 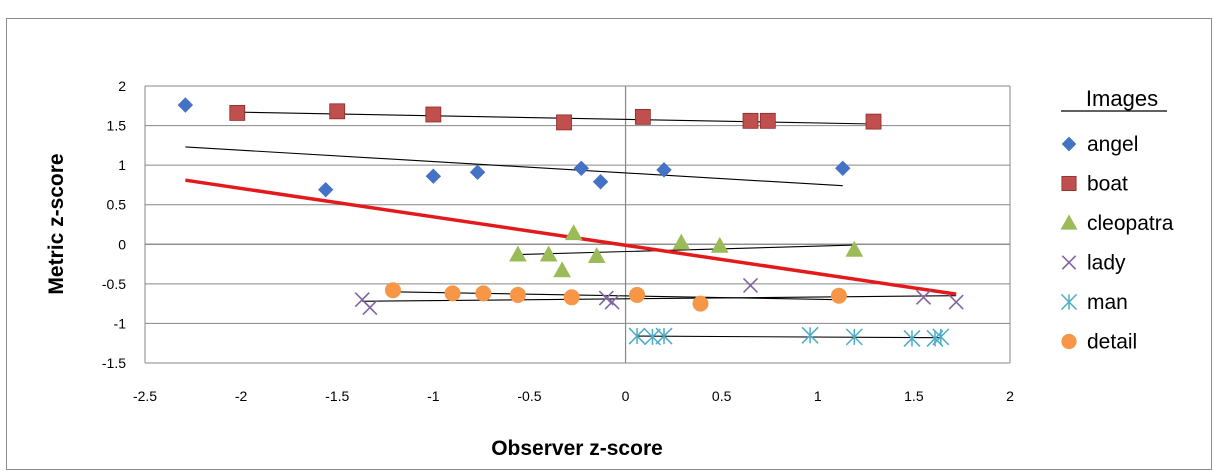 What do you see at coordinates (1122, 98) in the screenshot?
I see `legend-title: Images` at bounding box center [1122, 98].